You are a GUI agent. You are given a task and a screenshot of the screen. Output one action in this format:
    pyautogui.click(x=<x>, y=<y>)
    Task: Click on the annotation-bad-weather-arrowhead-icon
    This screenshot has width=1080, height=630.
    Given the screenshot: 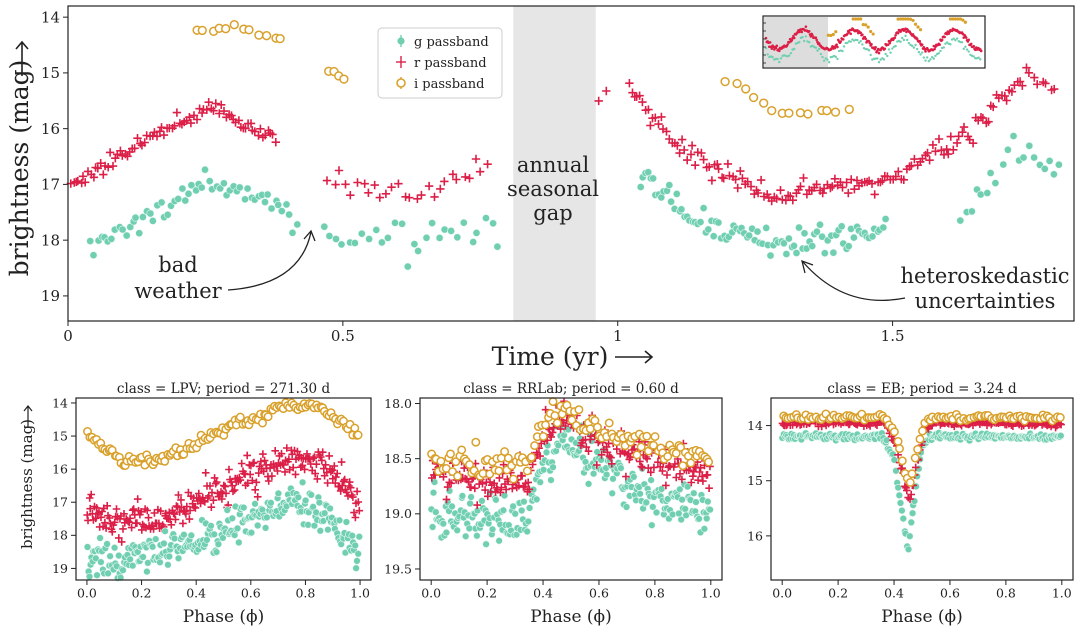 What is the action you would take?
    pyautogui.click(x=309, y=235)
    